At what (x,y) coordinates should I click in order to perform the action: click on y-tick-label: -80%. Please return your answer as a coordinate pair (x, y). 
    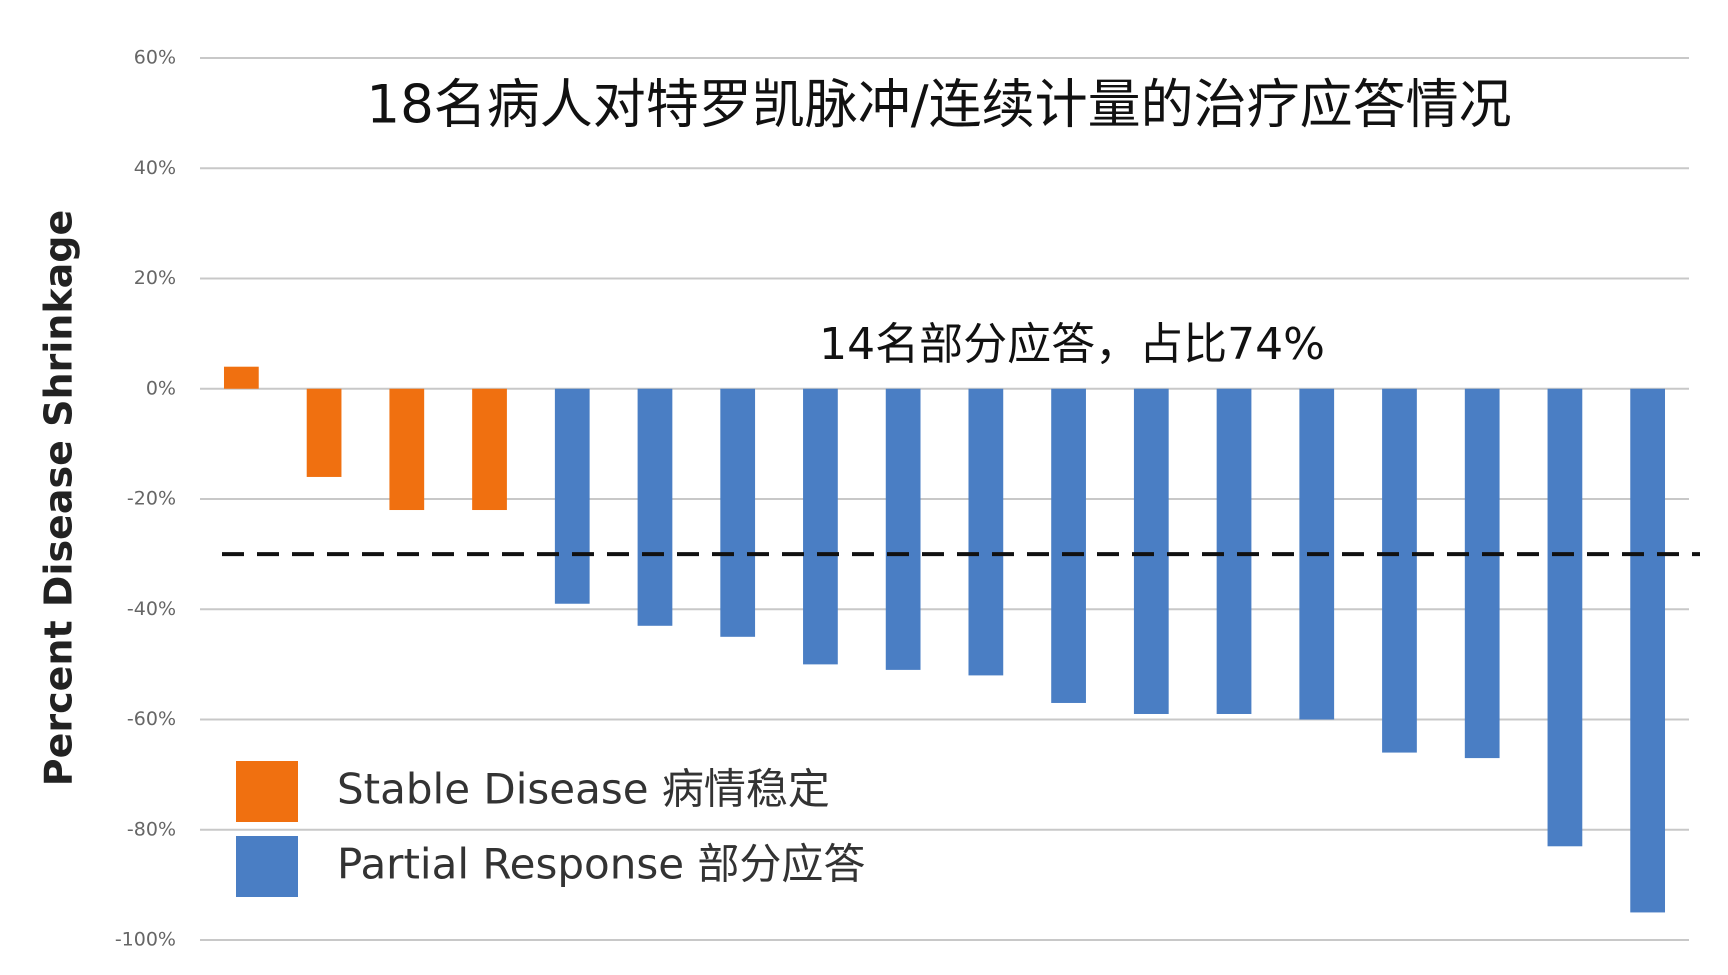
    Looking at the image, I should click on (151, 829).